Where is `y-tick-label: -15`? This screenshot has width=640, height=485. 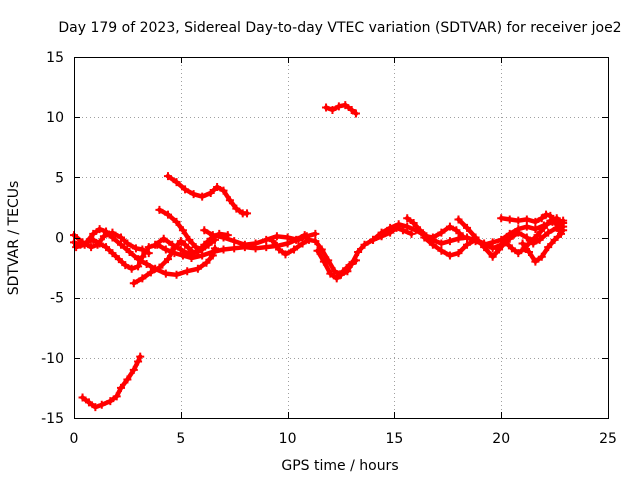 y-tick-label: -15 is located at coordinates (52, 419).